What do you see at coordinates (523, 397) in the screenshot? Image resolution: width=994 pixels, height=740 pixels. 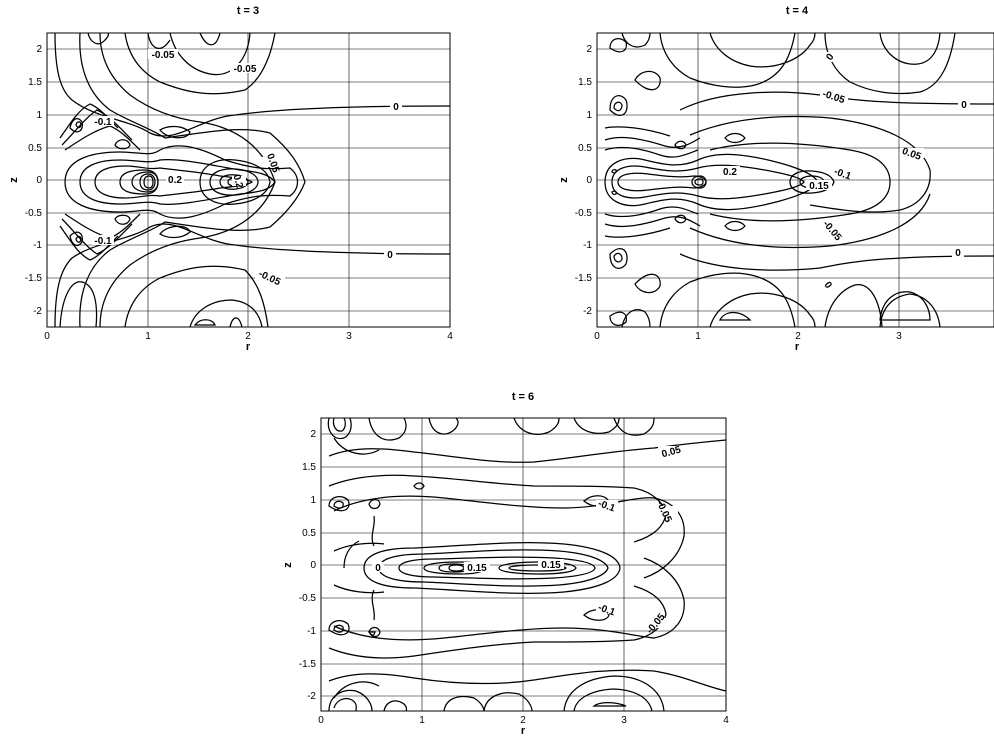 I see `chart-title: t = 6` at bounding box center [523, 397].